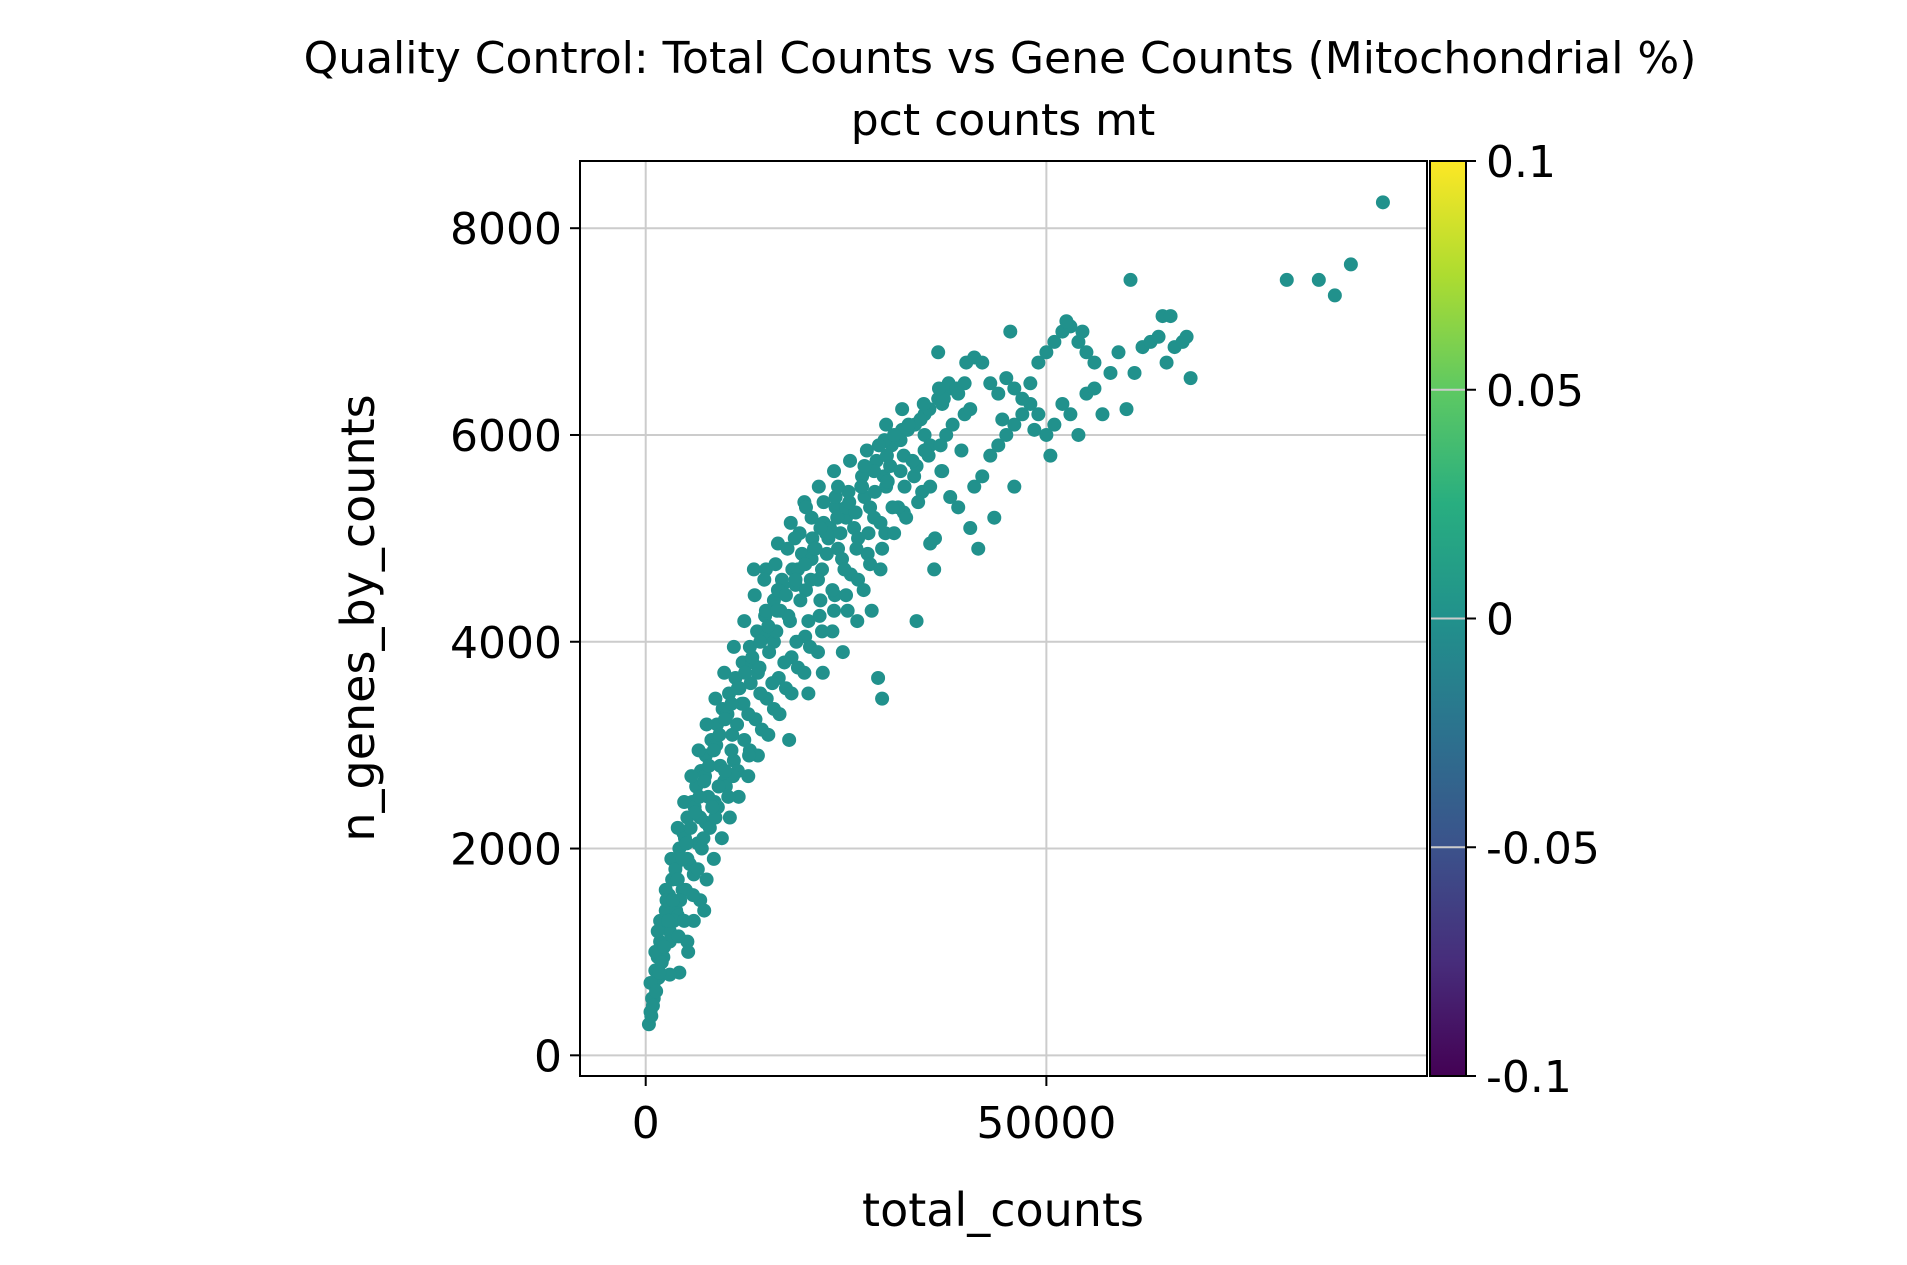 The height and width of the screenshot is (1265, 1907). I want to click on x-axis-ticks: 0 50000, so click(874, 1112).